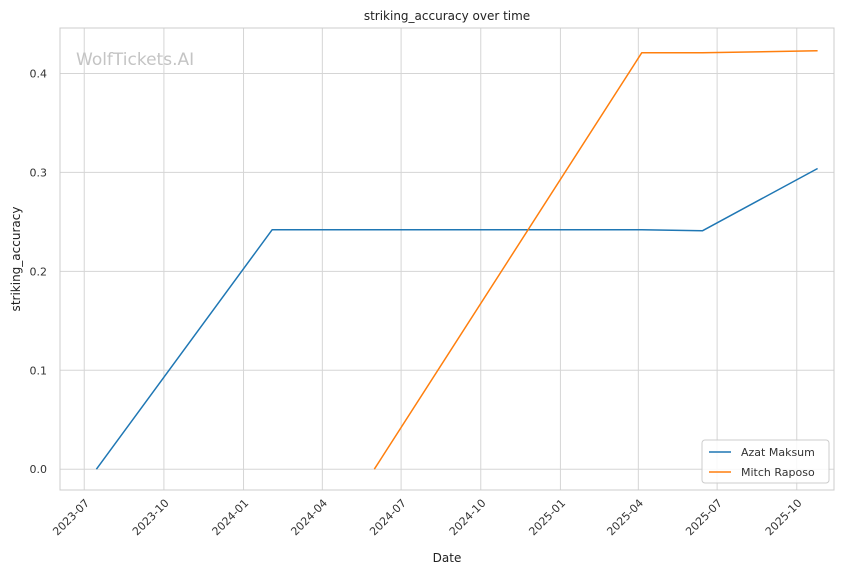 The image size is (844, 575). I want to click on x-axis-label: Date, so click(447, 558).